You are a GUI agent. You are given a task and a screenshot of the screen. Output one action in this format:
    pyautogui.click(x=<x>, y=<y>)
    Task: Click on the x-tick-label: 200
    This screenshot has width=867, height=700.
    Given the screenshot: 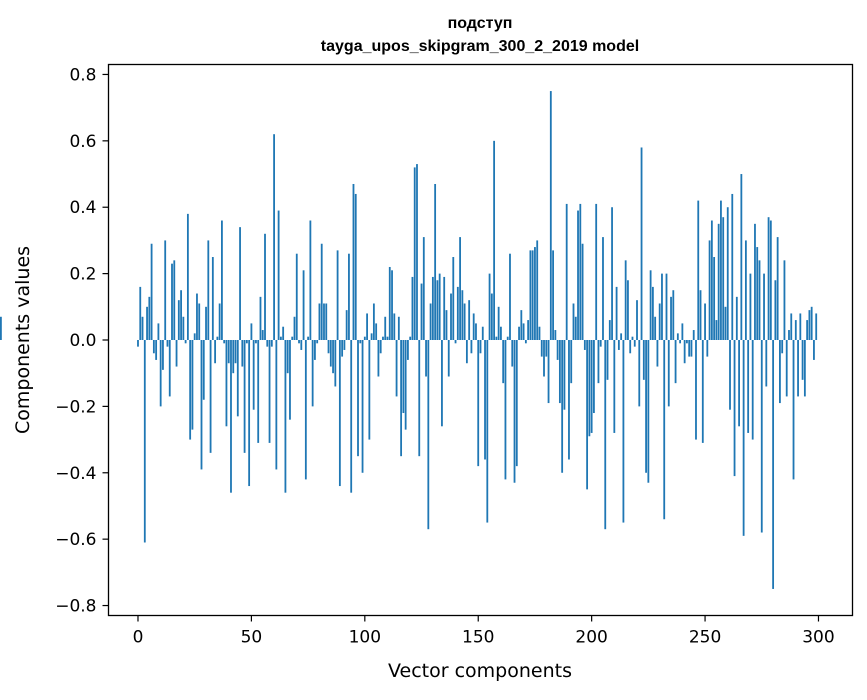 What is the action you would take?
    pyautogui.click(x=591, y=638)
    